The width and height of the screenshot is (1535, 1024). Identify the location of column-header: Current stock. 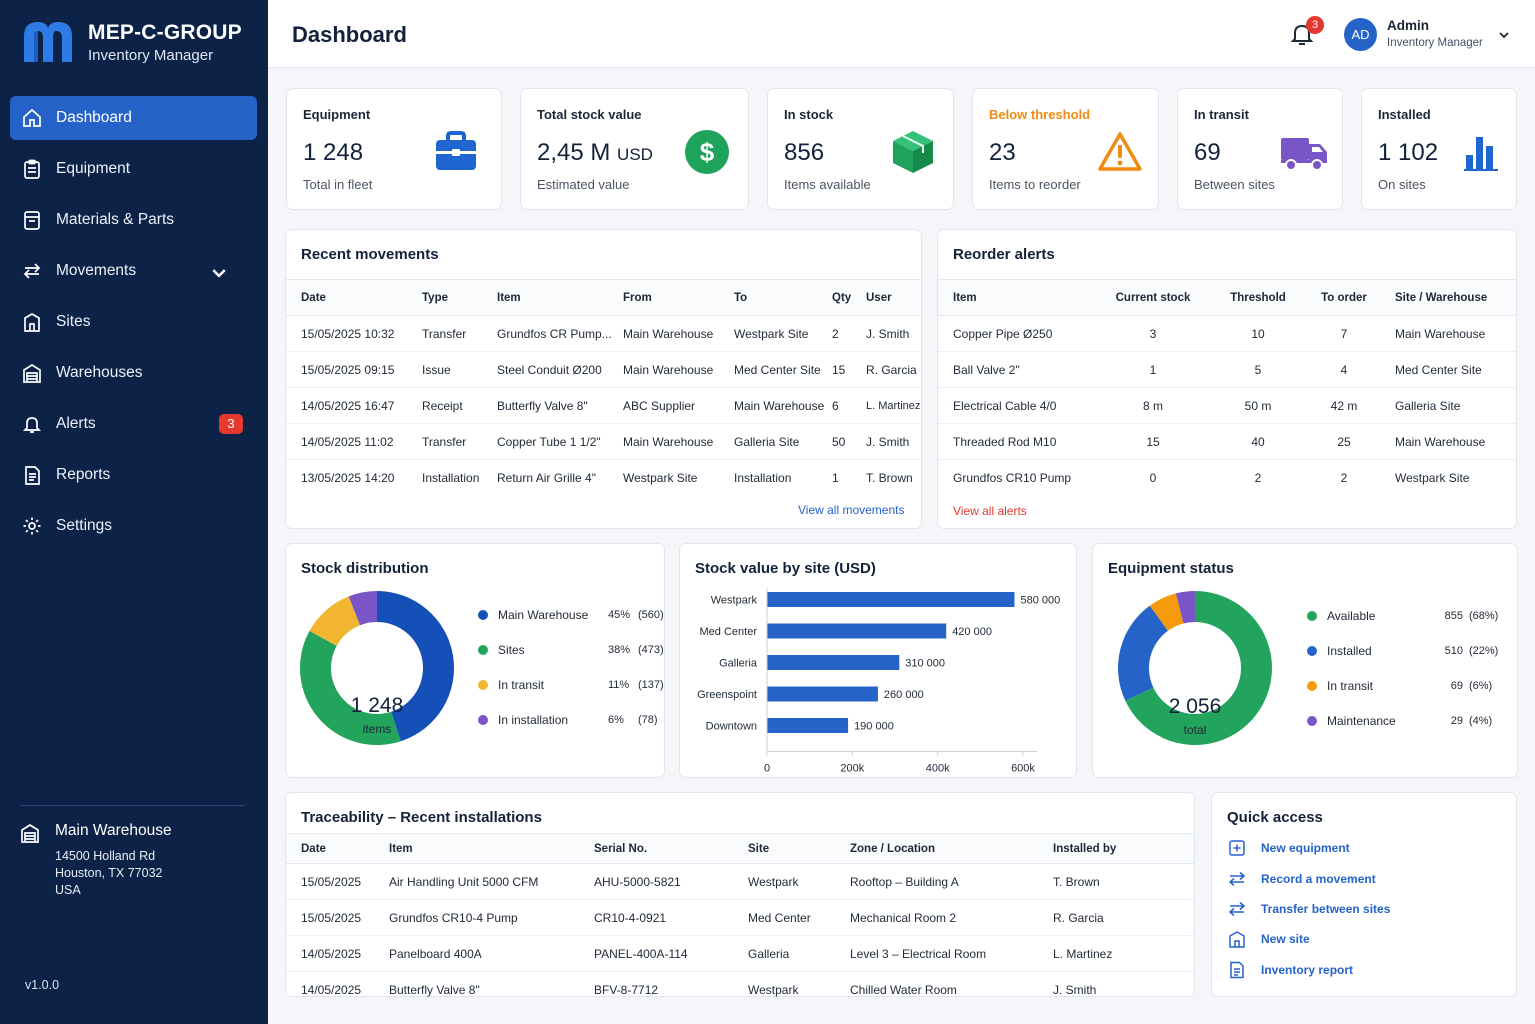
(1153, 297).